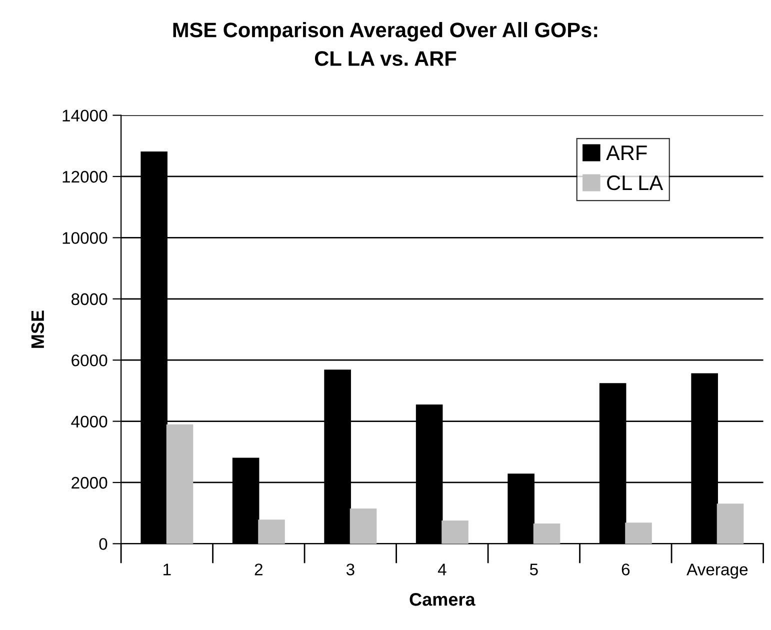 The height and width of the screenshot is (630, 771). What do you see at coordinates (443, 599) in the screenshot?
I see `x-axis-title: Camera` at bounding box center [443, 599].